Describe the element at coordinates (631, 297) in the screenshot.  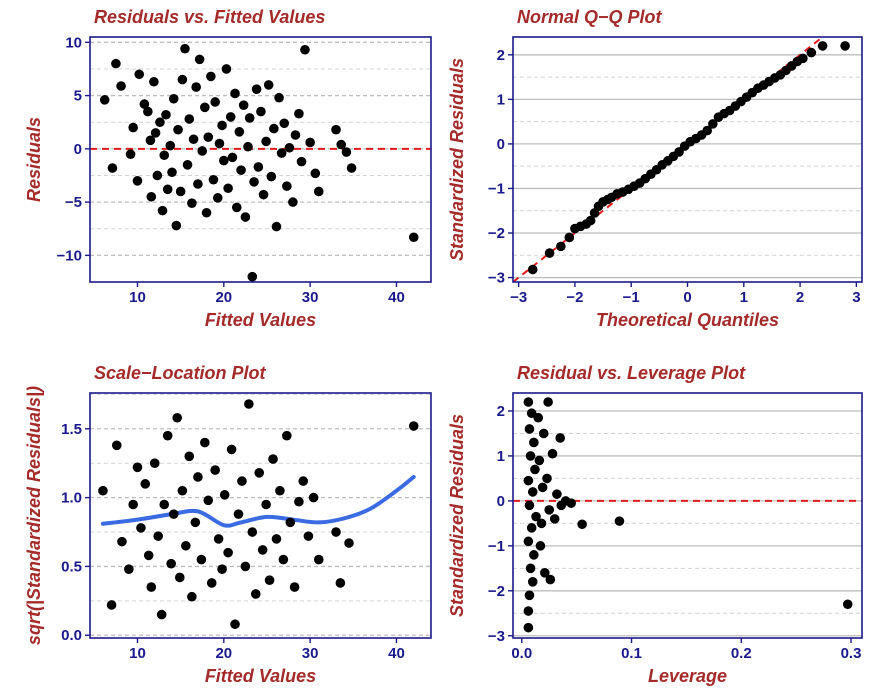
I see `normal-qq-x-tick-label: −1` at that location.